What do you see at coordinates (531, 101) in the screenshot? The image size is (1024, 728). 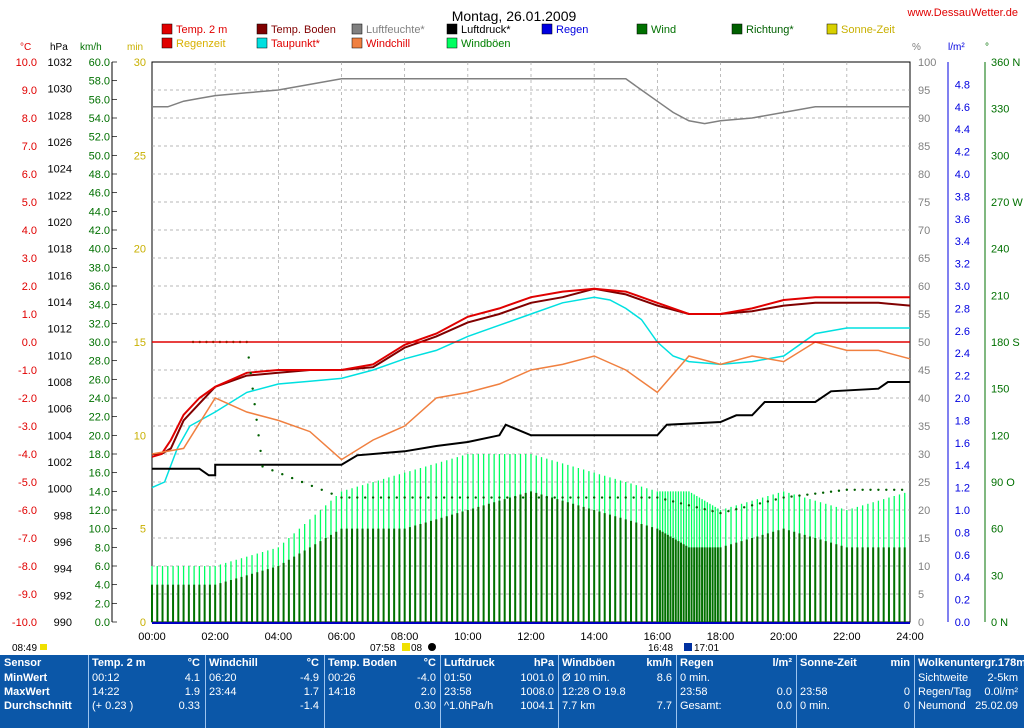 I see `series-line` at bounding box center [531, 101].